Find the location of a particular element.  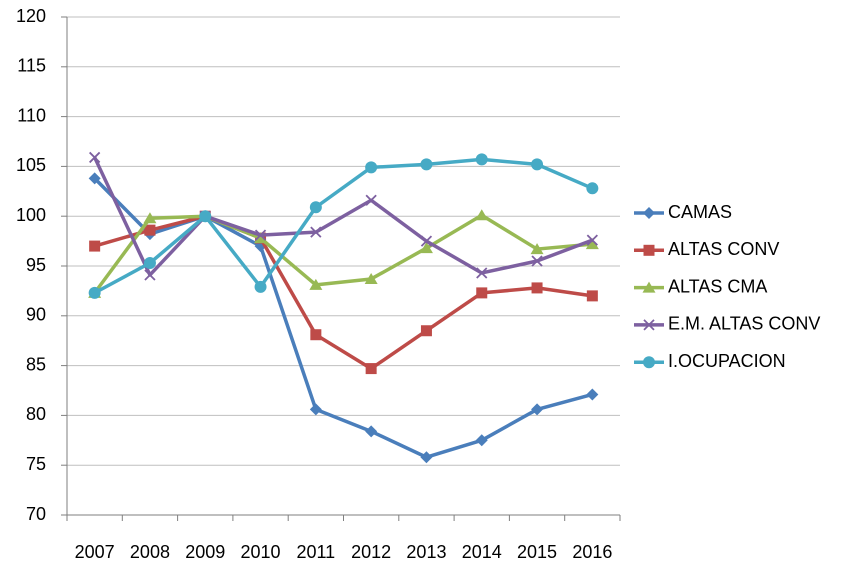

legend-label: ALTAS CONV is located at coordinates (723, 249).